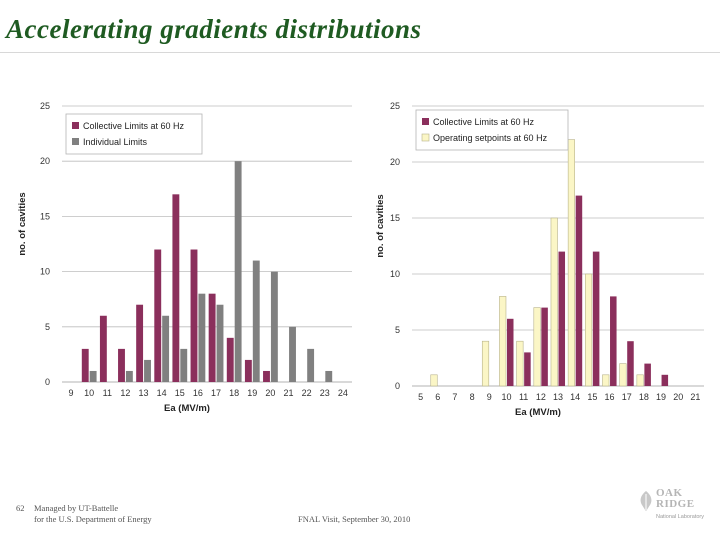  What do you see at coordinates (454, 397) in the screenshot?
I see `x-tick-label: 7` at bounding box center [454, 397].